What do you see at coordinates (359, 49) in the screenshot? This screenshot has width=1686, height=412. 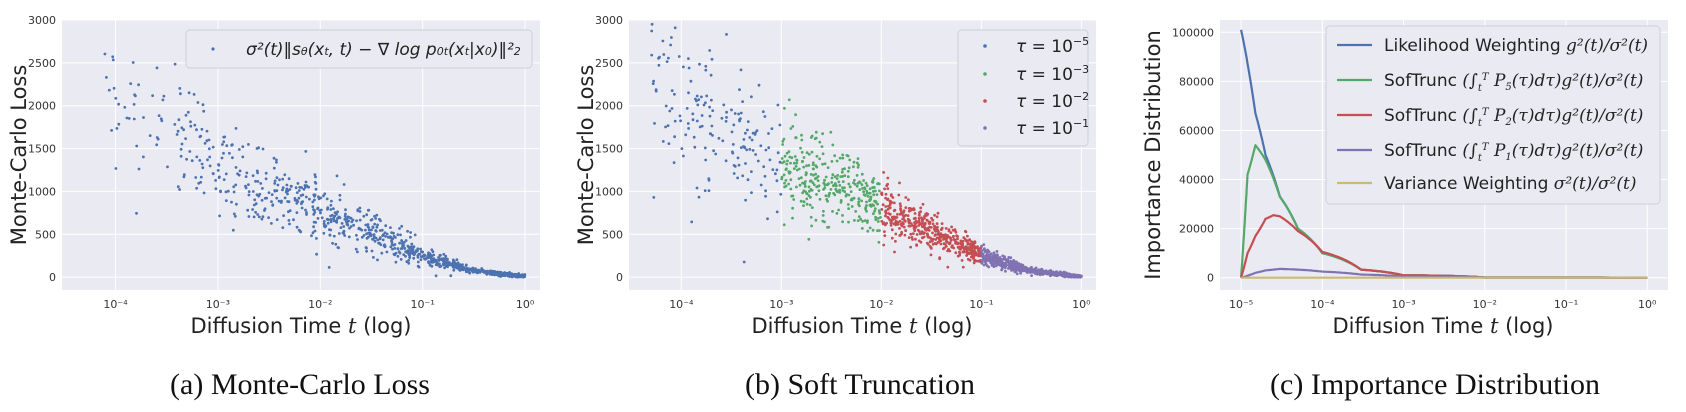 I see `legend: σ²(t)‖sθ(xt, t) − ∇ log p0t(xt|x0)‖²2` at bounding box center [359, 49].